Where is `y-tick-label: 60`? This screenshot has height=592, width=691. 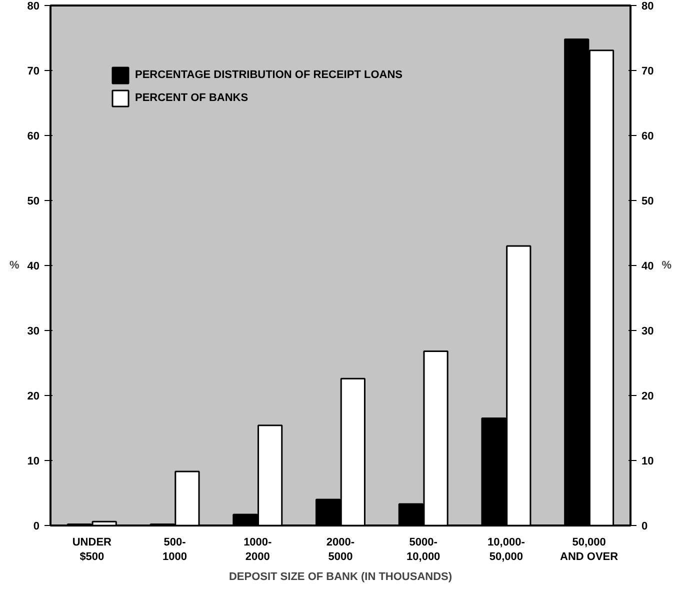
y-tick-label: 60 is located at coordinates (33, 136).